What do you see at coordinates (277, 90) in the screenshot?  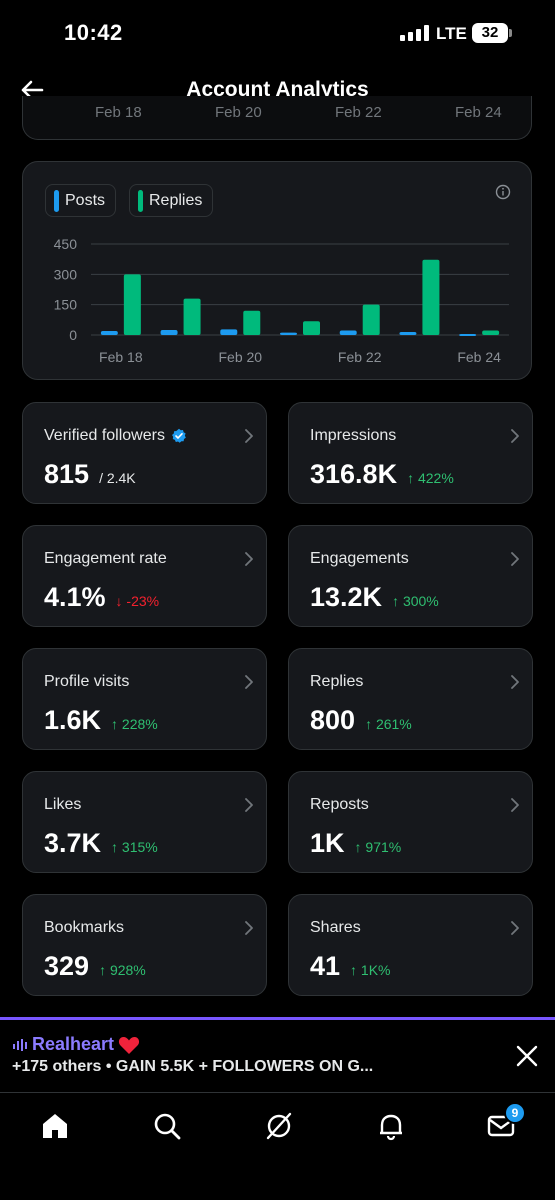 I see `header: Account Analytics` at bounding box center [277, 90].